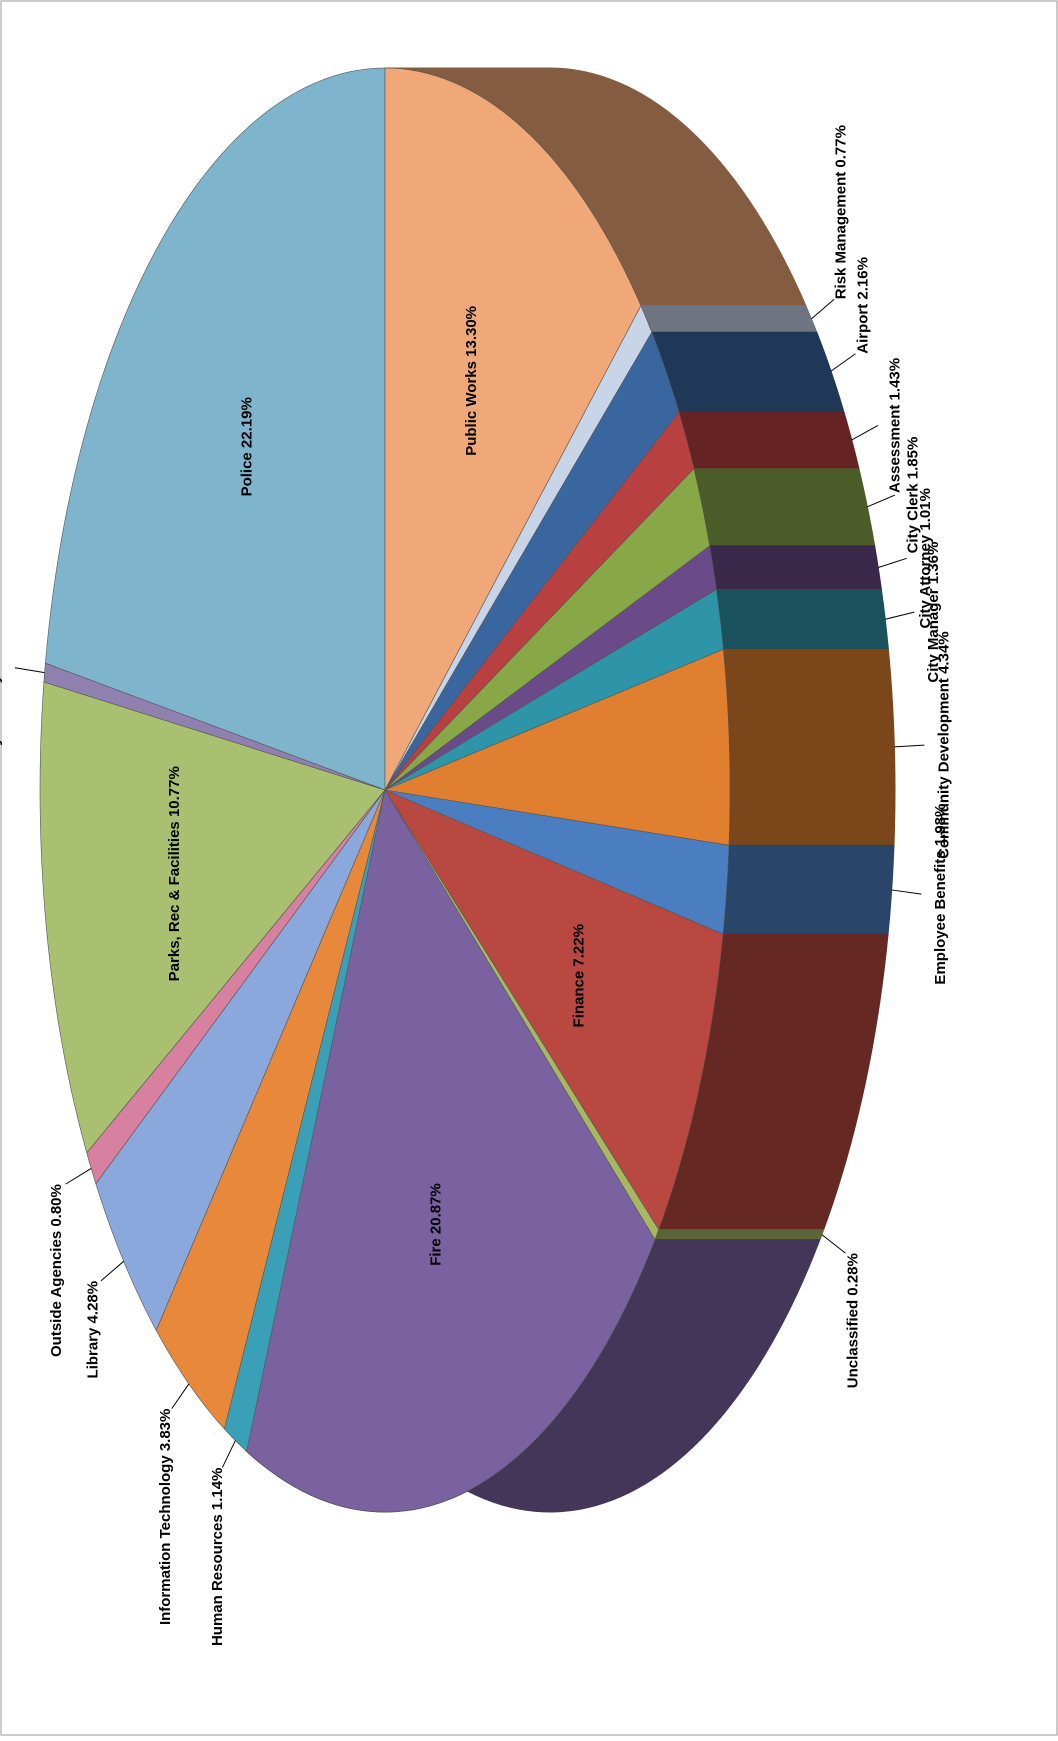  I want to click on data-label: Finance 7.22%, so click(579, 975).